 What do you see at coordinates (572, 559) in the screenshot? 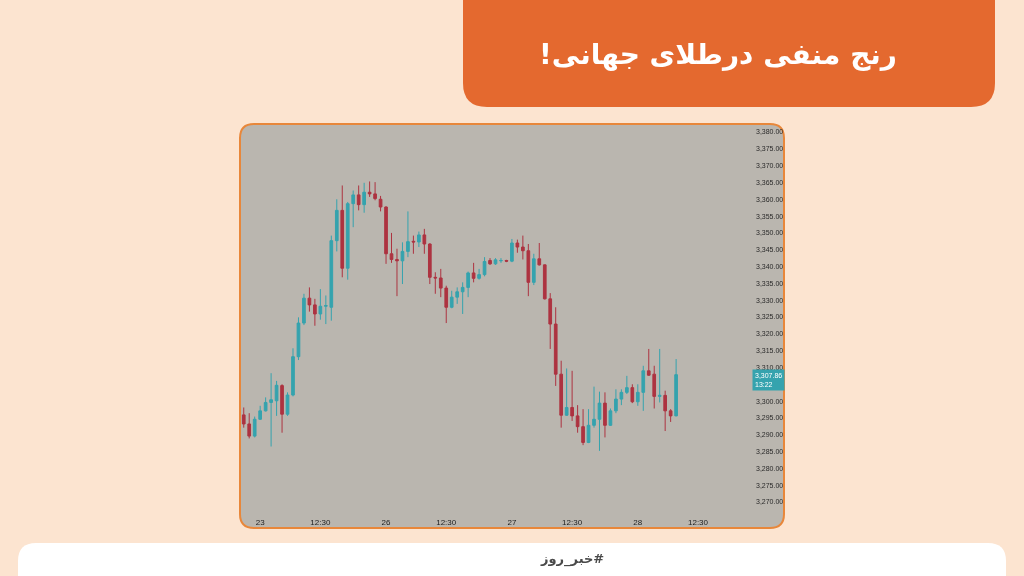
I see `text: #خبر_روز` at bounding box center [572, 559].